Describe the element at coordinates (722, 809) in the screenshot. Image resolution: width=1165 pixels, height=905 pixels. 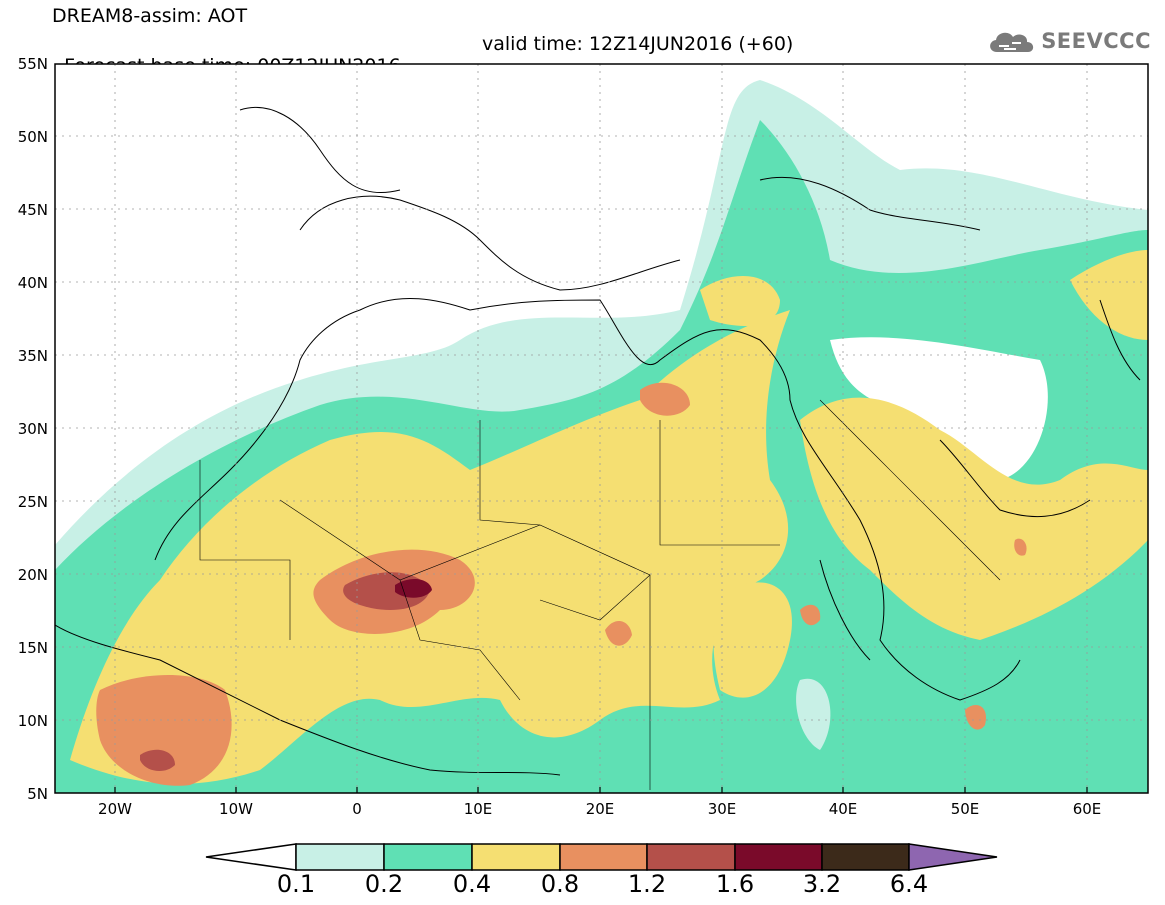
I see `lon-label: 30E` at that location.